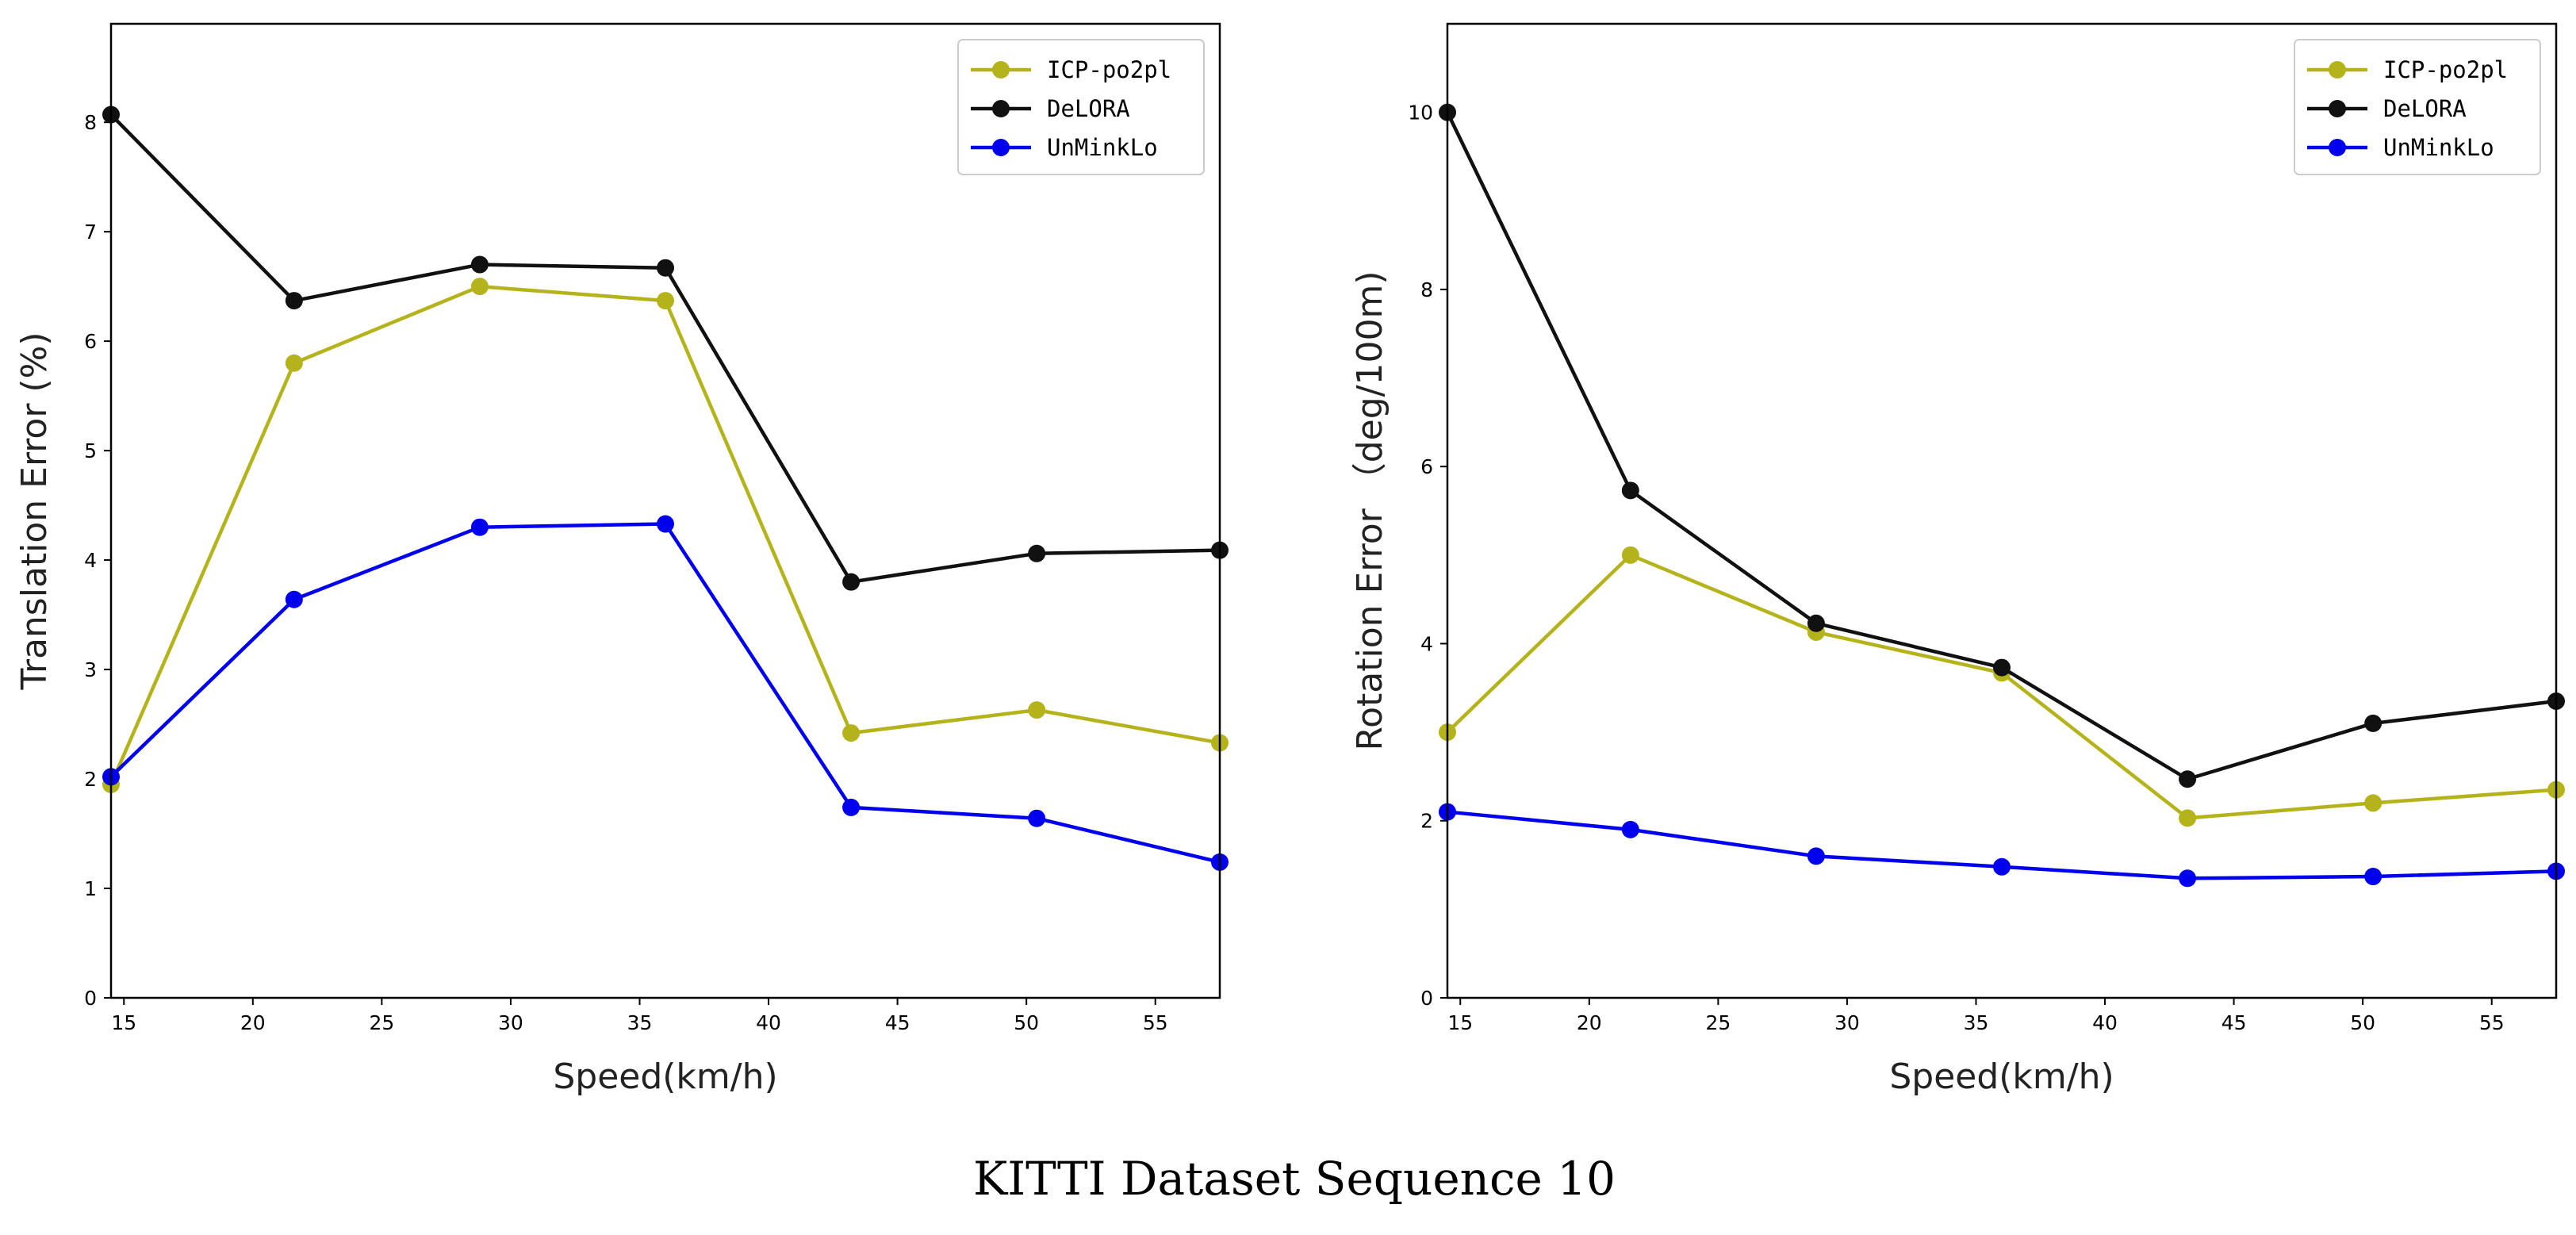  What do you see at coordinates (1421, 113) in the screenshot?
I see `y-tick-label: 10` at bounding box center [1421, 113].